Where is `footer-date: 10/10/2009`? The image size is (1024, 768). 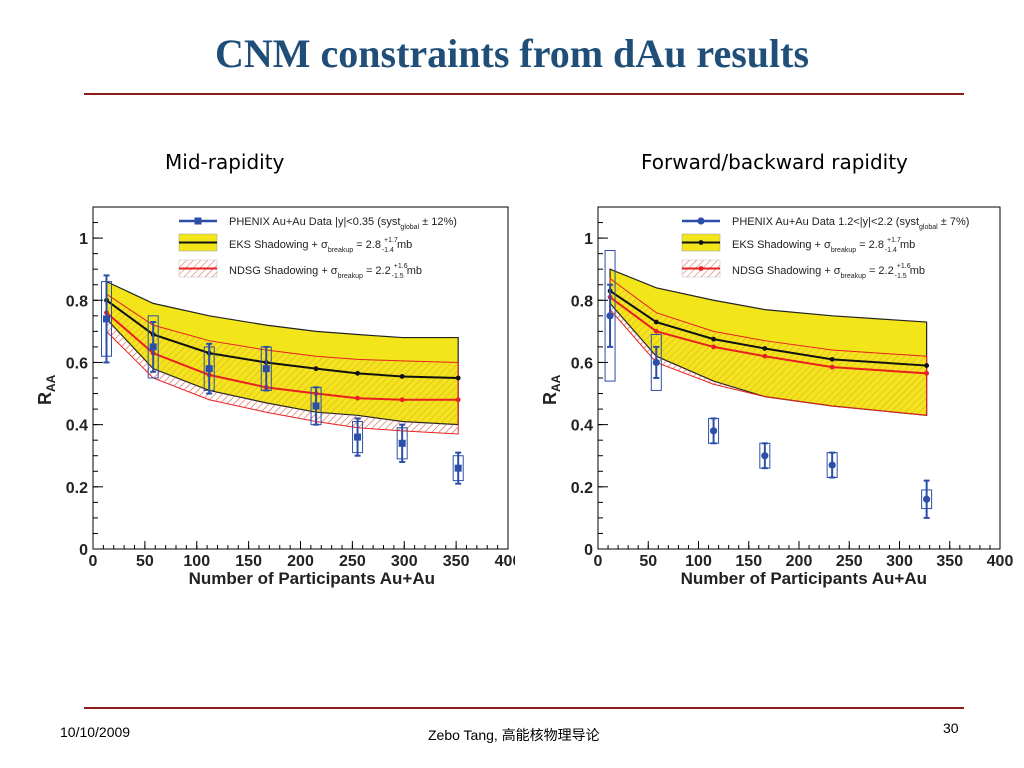 footer-date: 10/10/2009 is located at coordinates (95, 732).